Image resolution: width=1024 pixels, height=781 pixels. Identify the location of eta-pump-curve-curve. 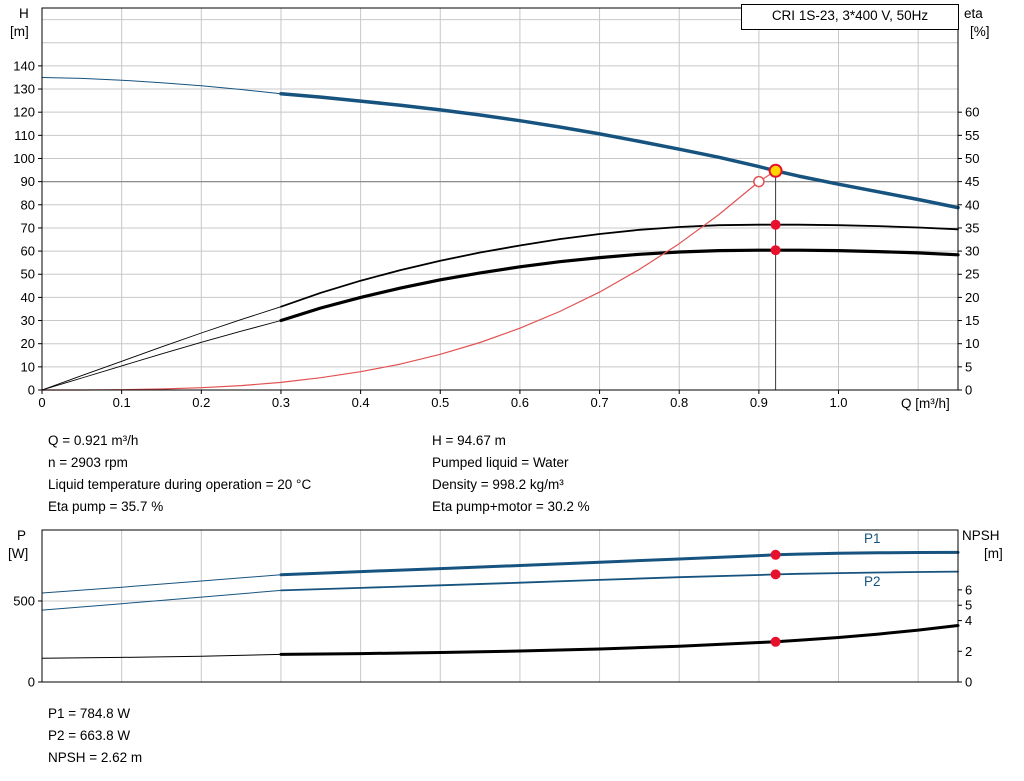
(619, 265).